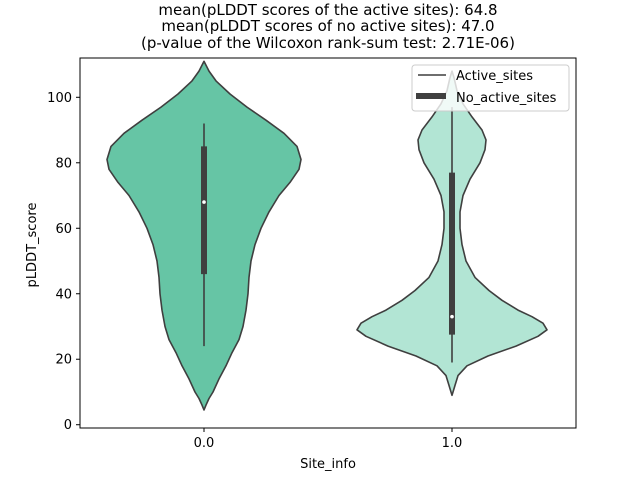 This screenshot has height=480, width=640. I want to click on y-axis-label: pLDDT_score, so click(32, 245).